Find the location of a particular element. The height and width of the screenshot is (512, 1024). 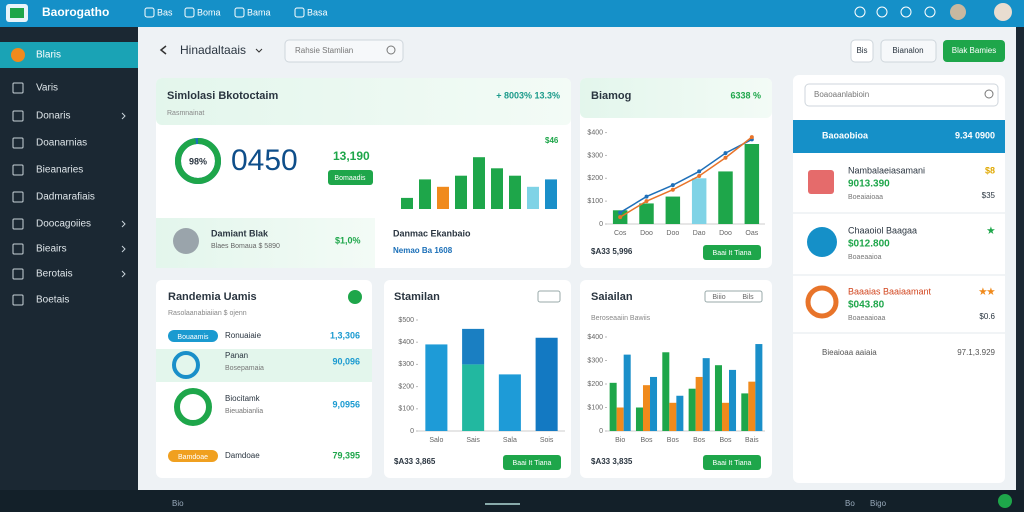

nav-item: Bama is located at coordinates (259, 12).